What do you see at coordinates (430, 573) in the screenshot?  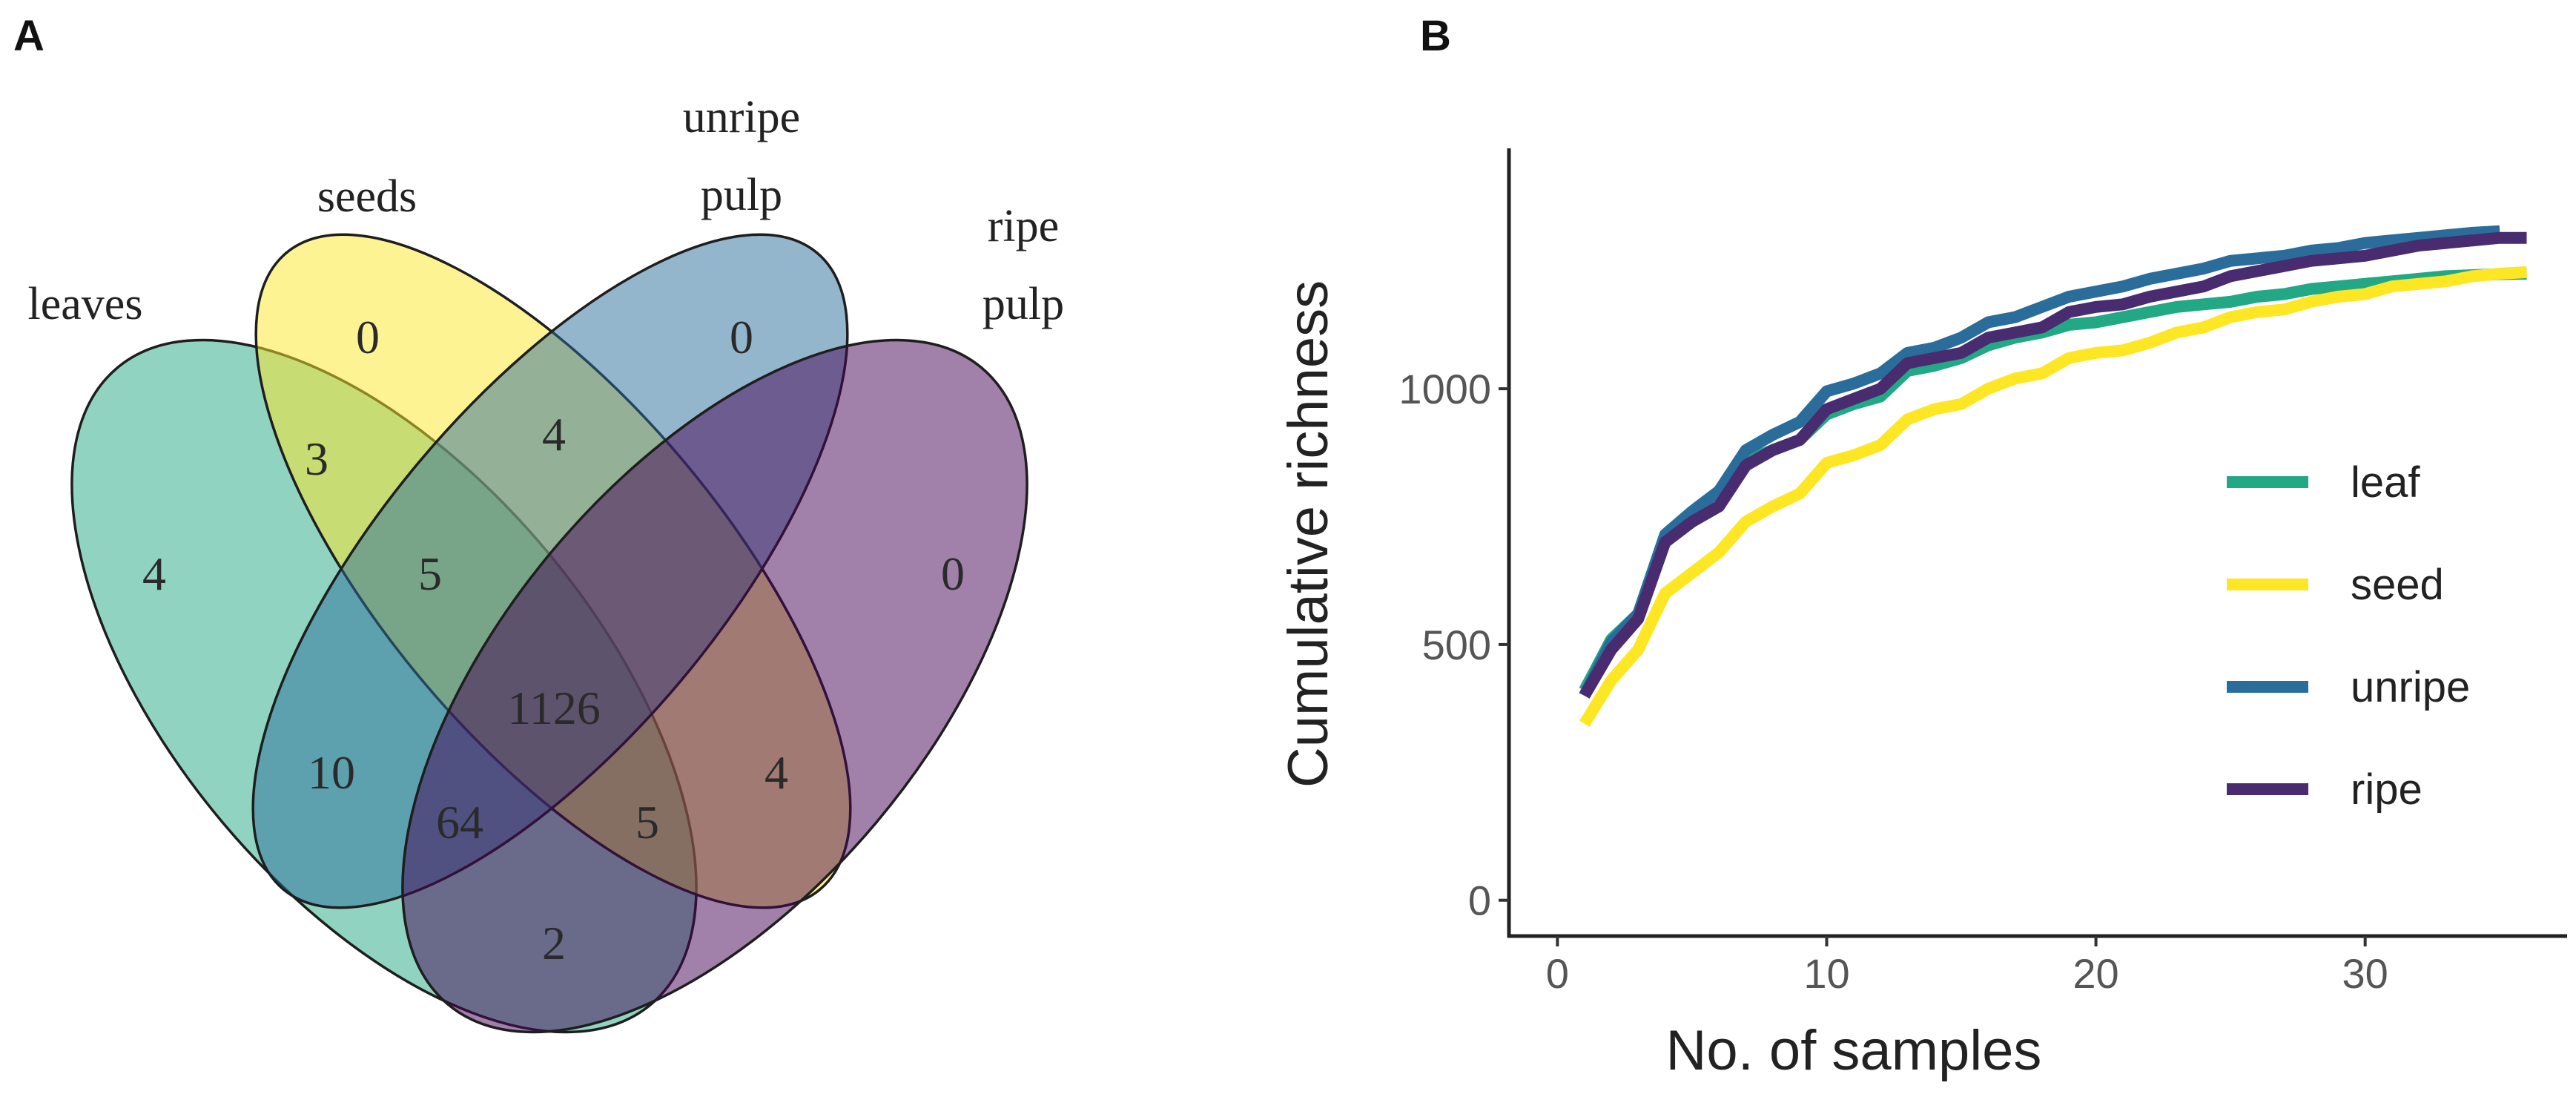 I see `venn-count-leaves-seeds-unripe: 5` at bounding box center [430, 573].